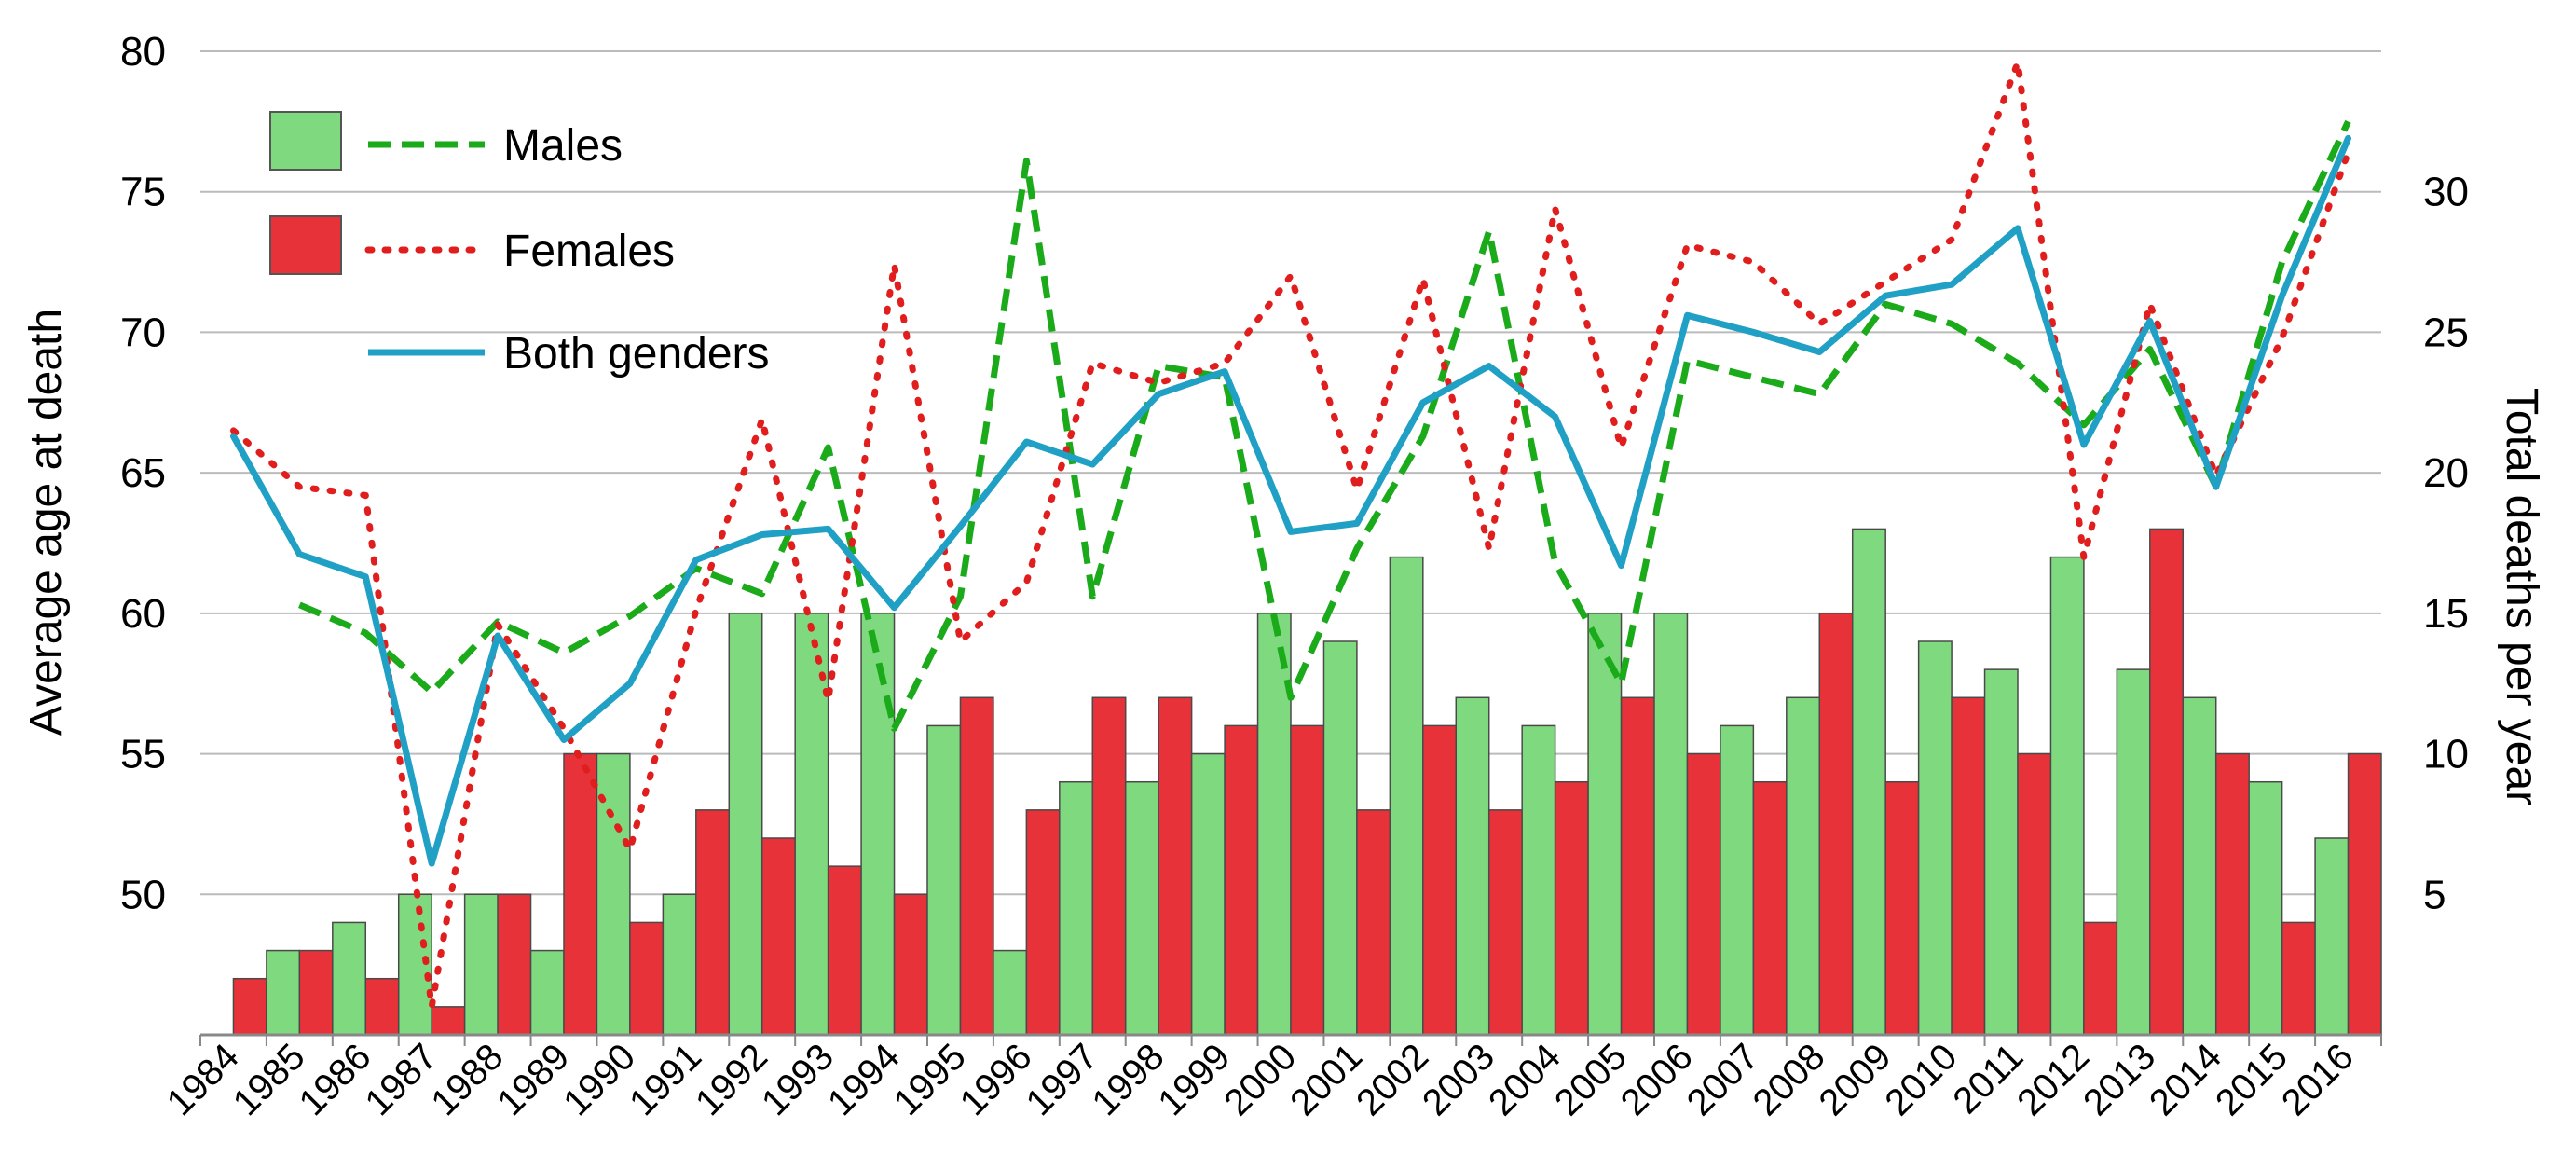  Describe the element at coordinates (2034, 894) in the screenshot. I see `bar-females-2011` at that location.